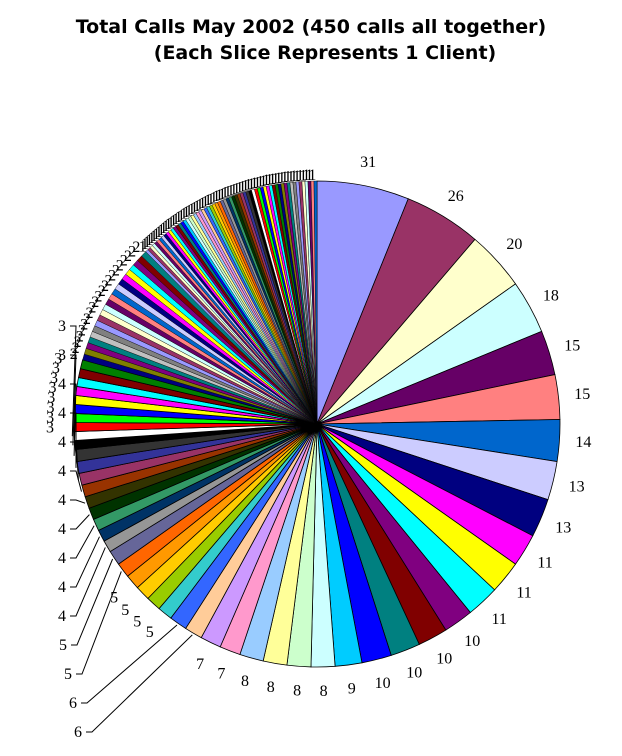 This screenshot has height=756, width=622. I want to click on data-label: 14, so click(583, 442).